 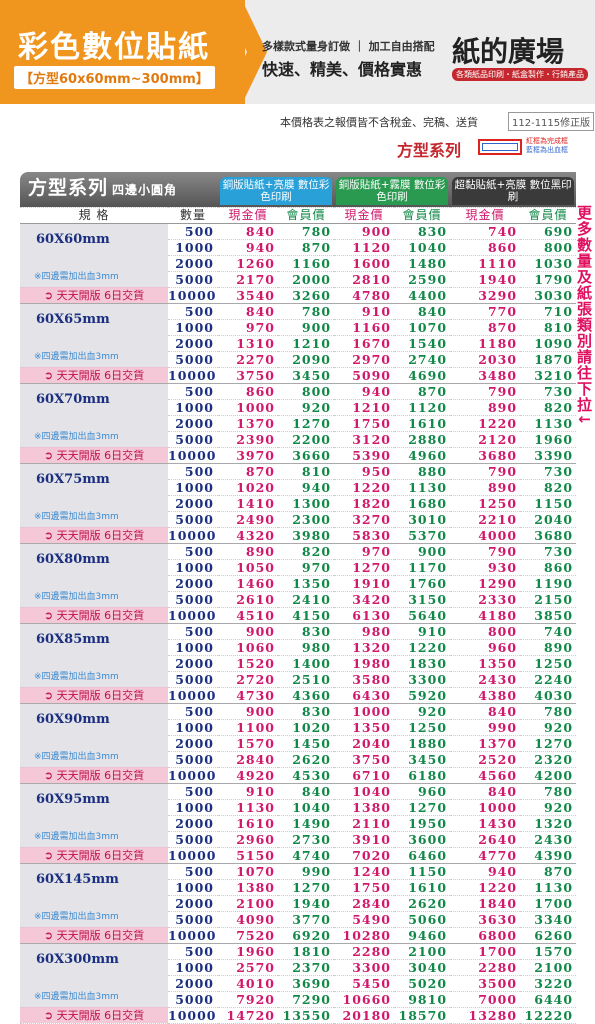 I want to click on price: 13550, so click(x=306, y=1015).